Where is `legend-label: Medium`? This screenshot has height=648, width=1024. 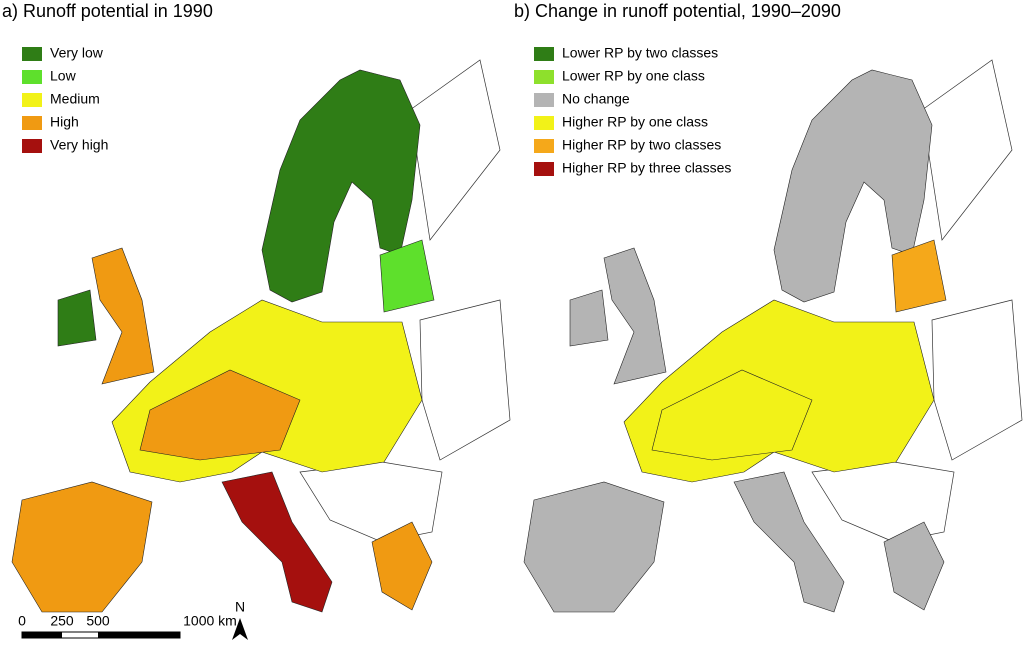 legend-label: Medium is located at coordinates (75, 99).